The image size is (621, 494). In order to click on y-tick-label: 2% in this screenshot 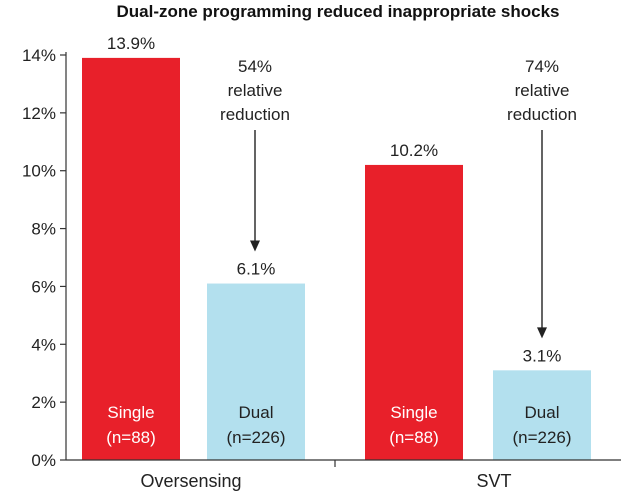, I will do `click(43, 402)`.